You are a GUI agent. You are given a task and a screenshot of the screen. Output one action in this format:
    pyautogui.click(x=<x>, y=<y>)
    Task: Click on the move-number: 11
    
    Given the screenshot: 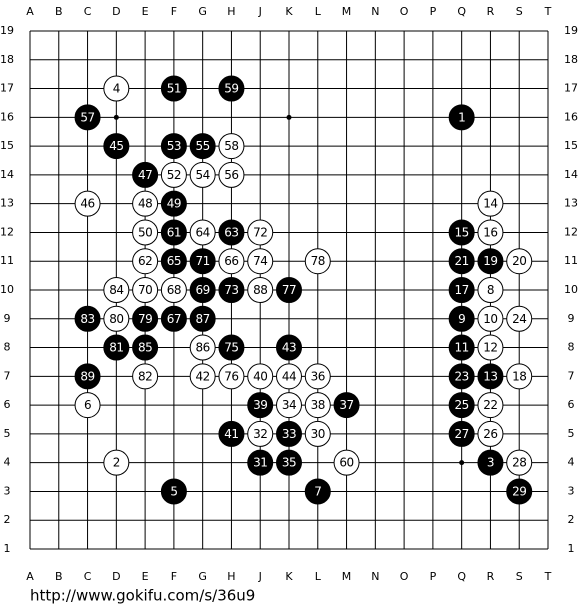 What is the action you would take?
    pyautogui.click(x=462, y=348)
    